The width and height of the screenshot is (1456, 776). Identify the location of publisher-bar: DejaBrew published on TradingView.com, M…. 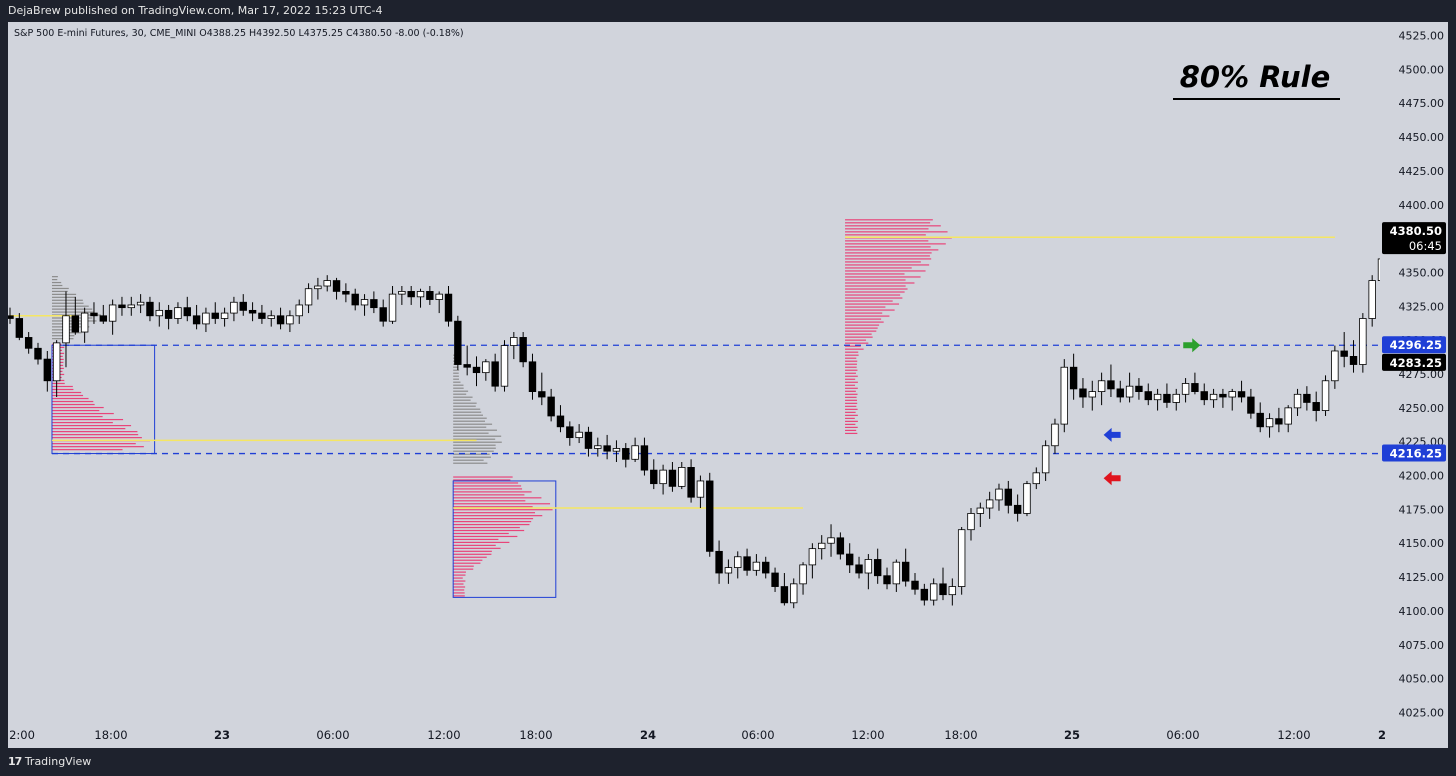
(728, 11).